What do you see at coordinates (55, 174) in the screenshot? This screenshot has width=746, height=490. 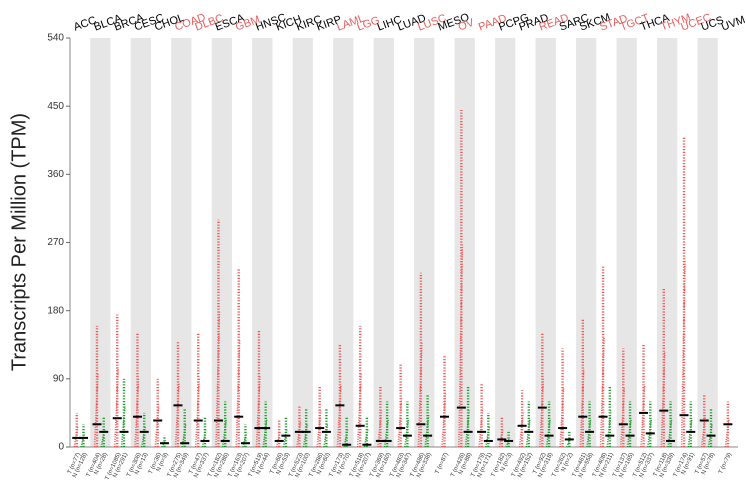 I see `y-tick-label: 360` at bounding box center [55, 174].